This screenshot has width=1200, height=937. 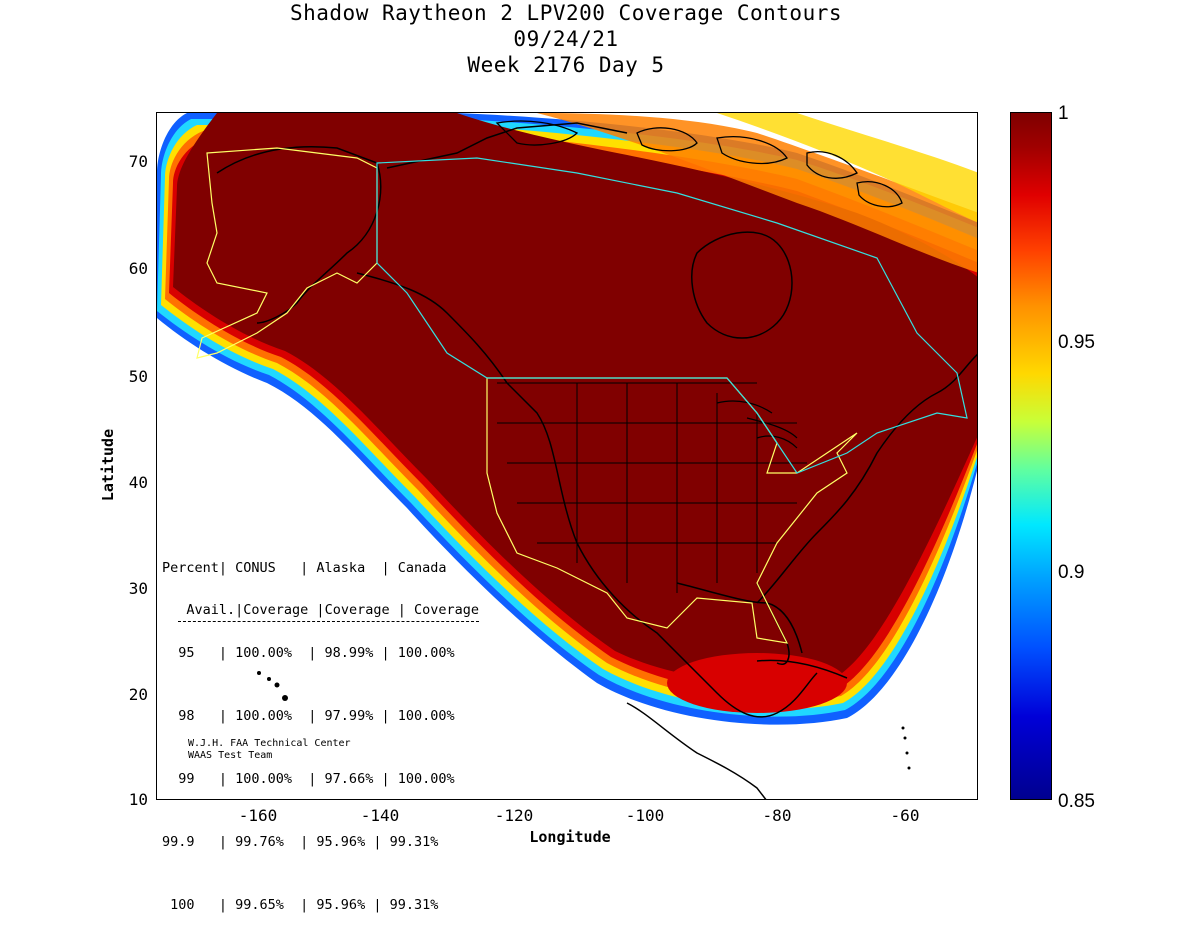 I want to click on stats-header-1: Percent| CONUS | Alaska | Canada, so click(x=304, y=568).